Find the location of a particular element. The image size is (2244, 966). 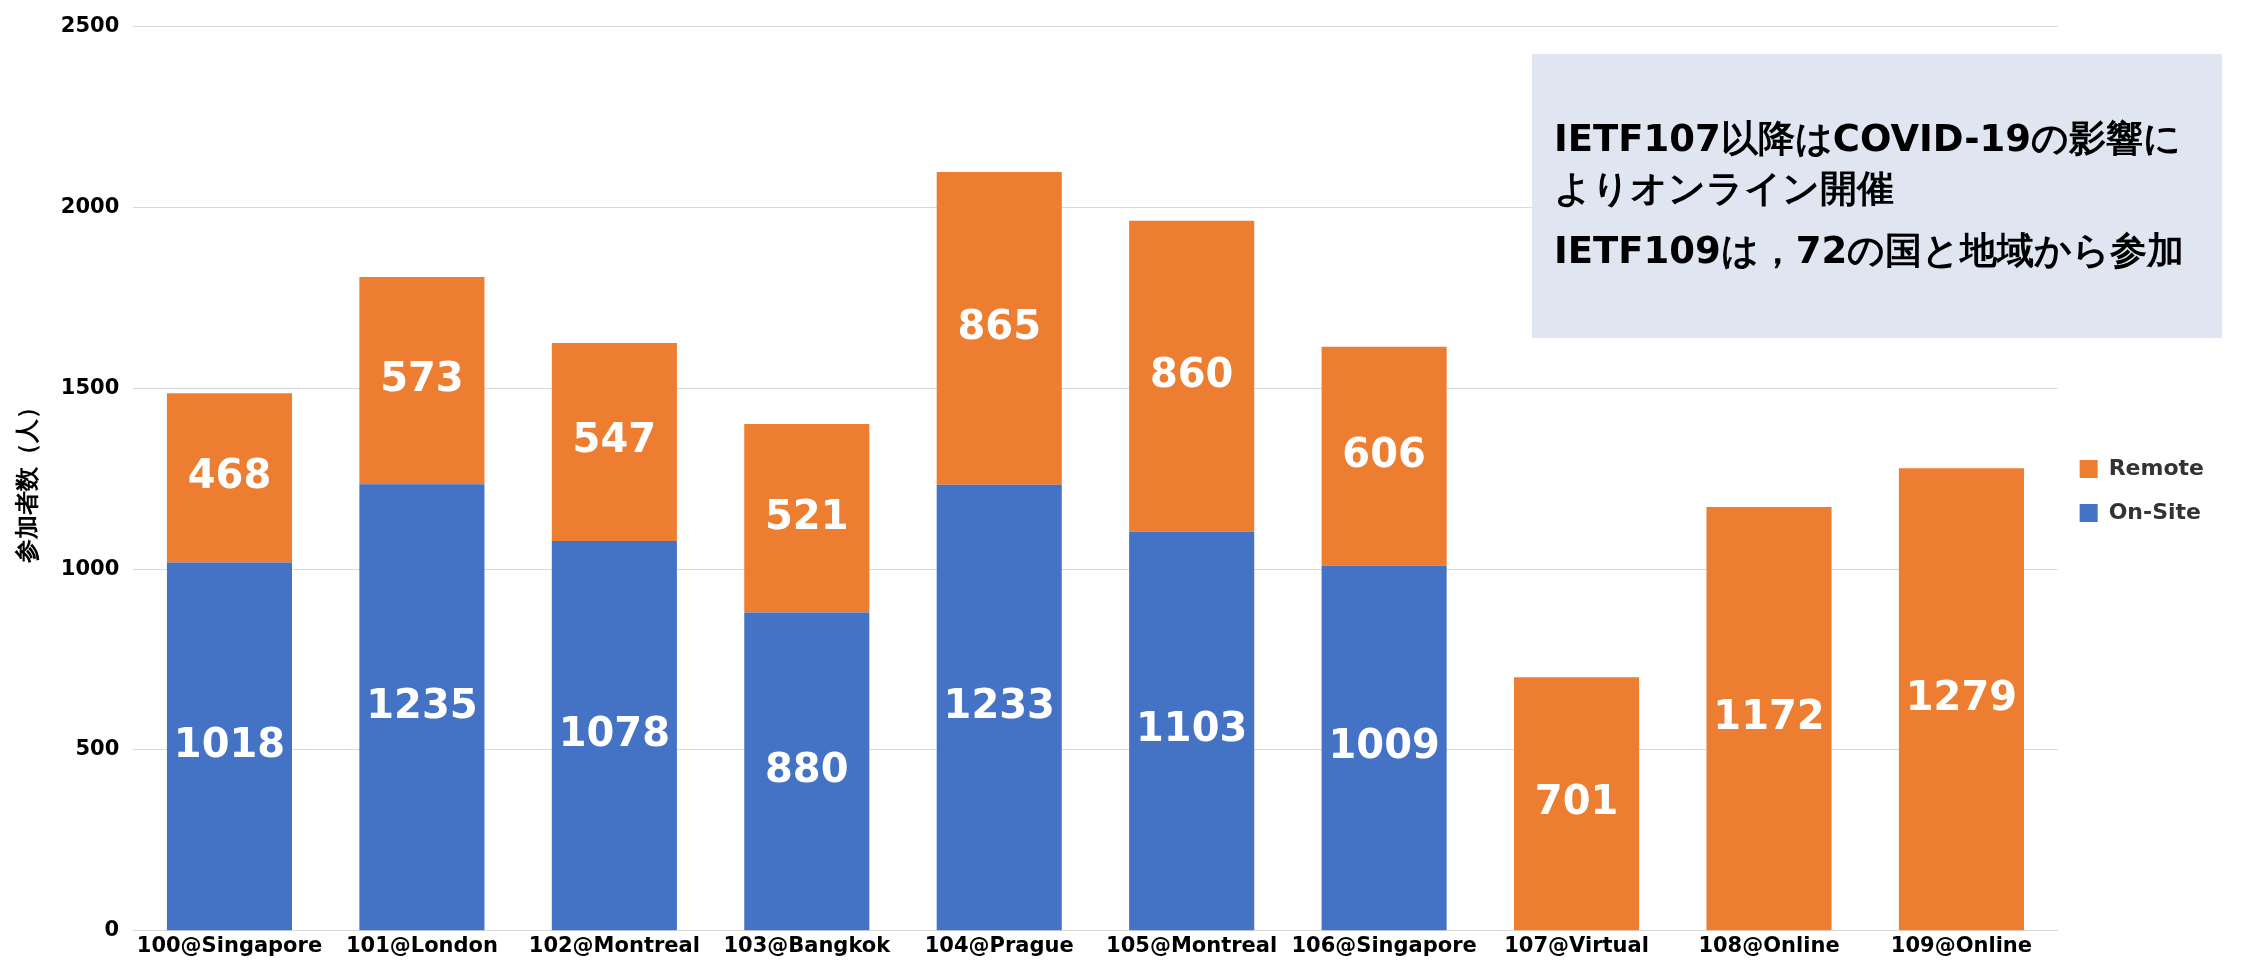

data-label: 1233 is located at coordinates (999, 703).